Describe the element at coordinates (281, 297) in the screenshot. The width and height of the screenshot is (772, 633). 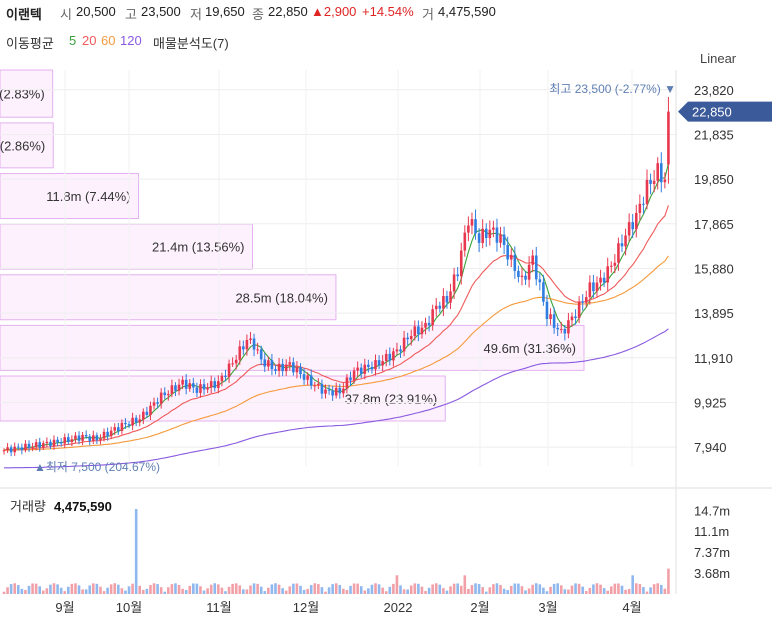
I see `volume-profile-label: 28.5m (18.04%)` at that location.